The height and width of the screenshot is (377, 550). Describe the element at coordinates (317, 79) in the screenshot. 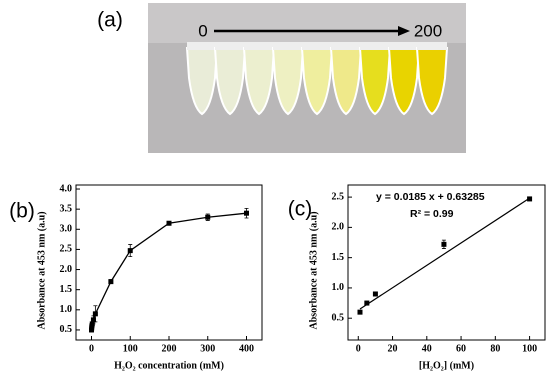

I see `tubes` at that location.